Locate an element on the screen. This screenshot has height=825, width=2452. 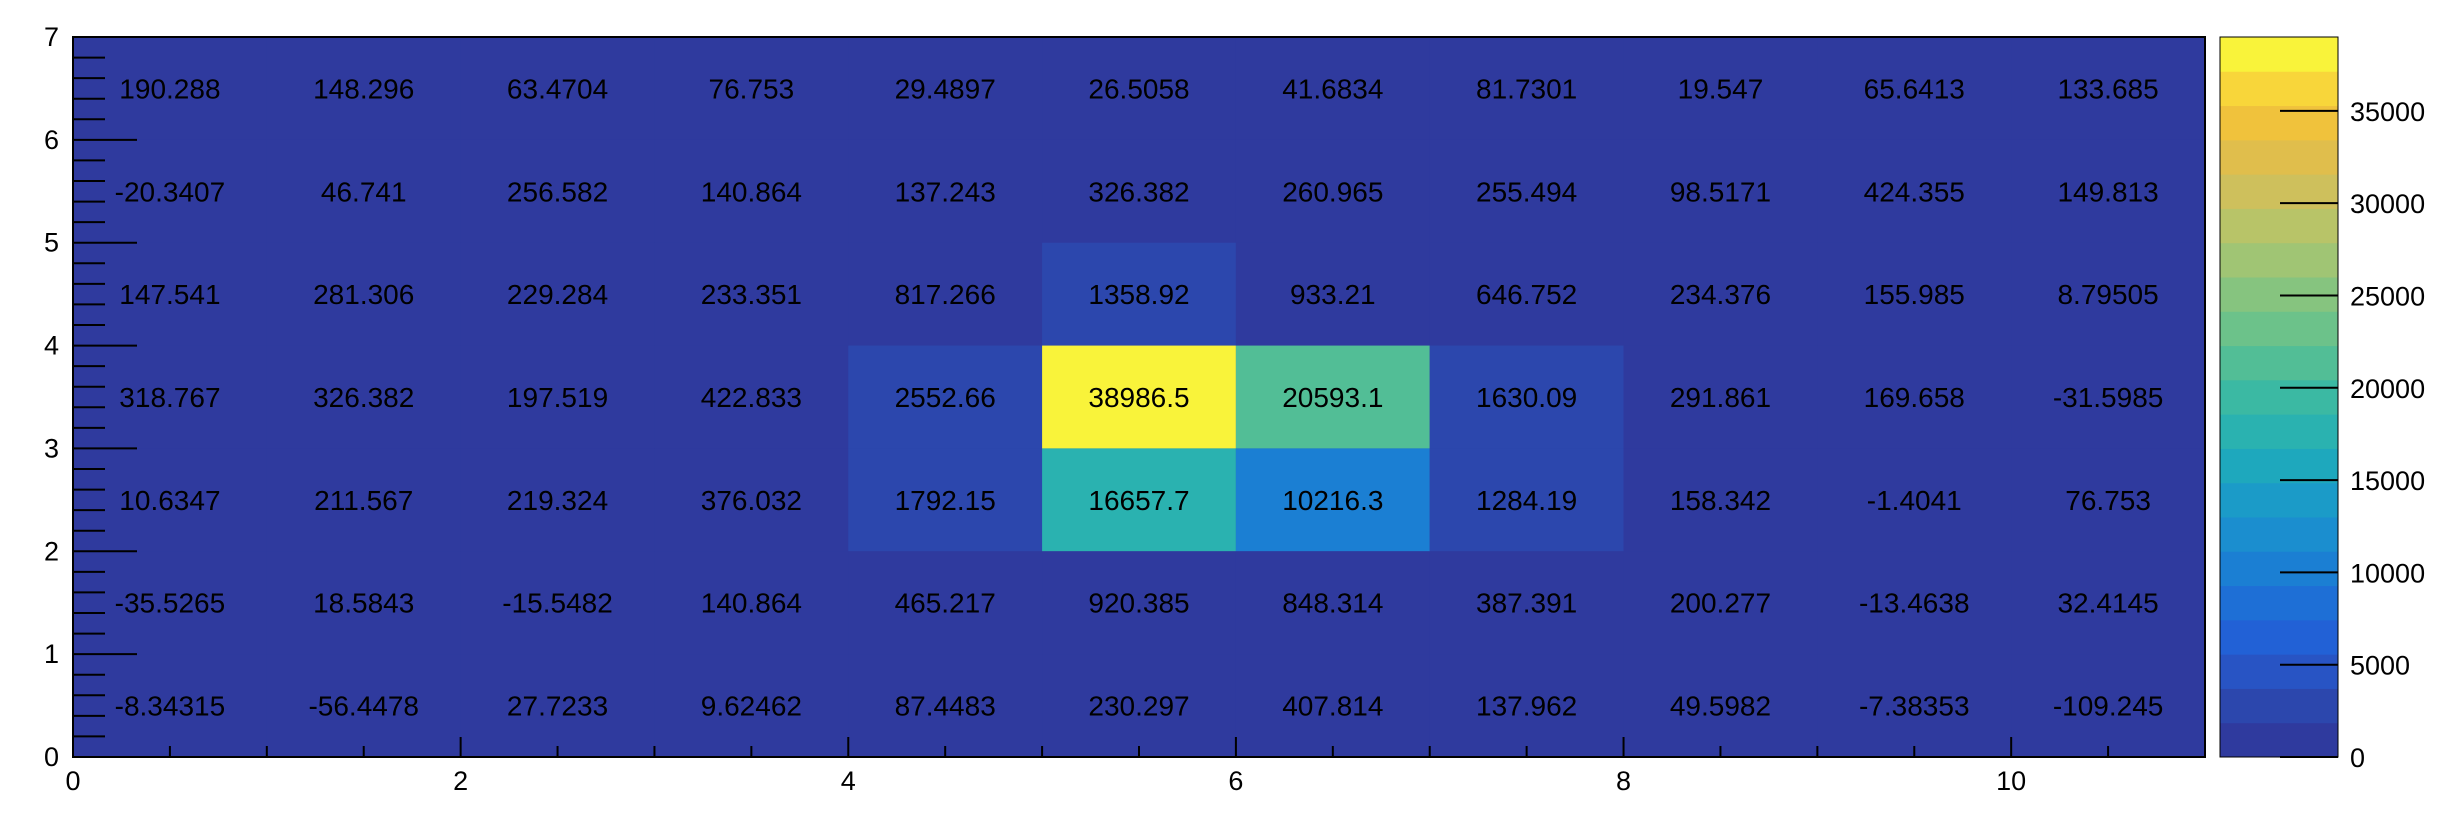
cell-value-label: 18.5843 is located at coordinates (363, 603).